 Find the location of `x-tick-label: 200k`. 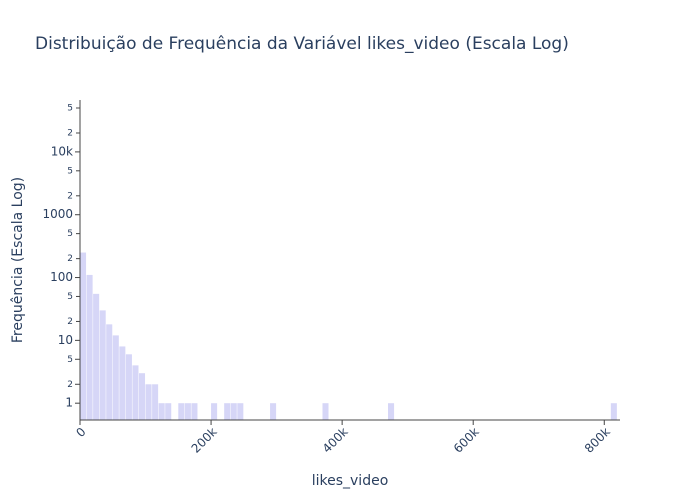

x-tick-label: 200k is located at coordinates (204, 440).